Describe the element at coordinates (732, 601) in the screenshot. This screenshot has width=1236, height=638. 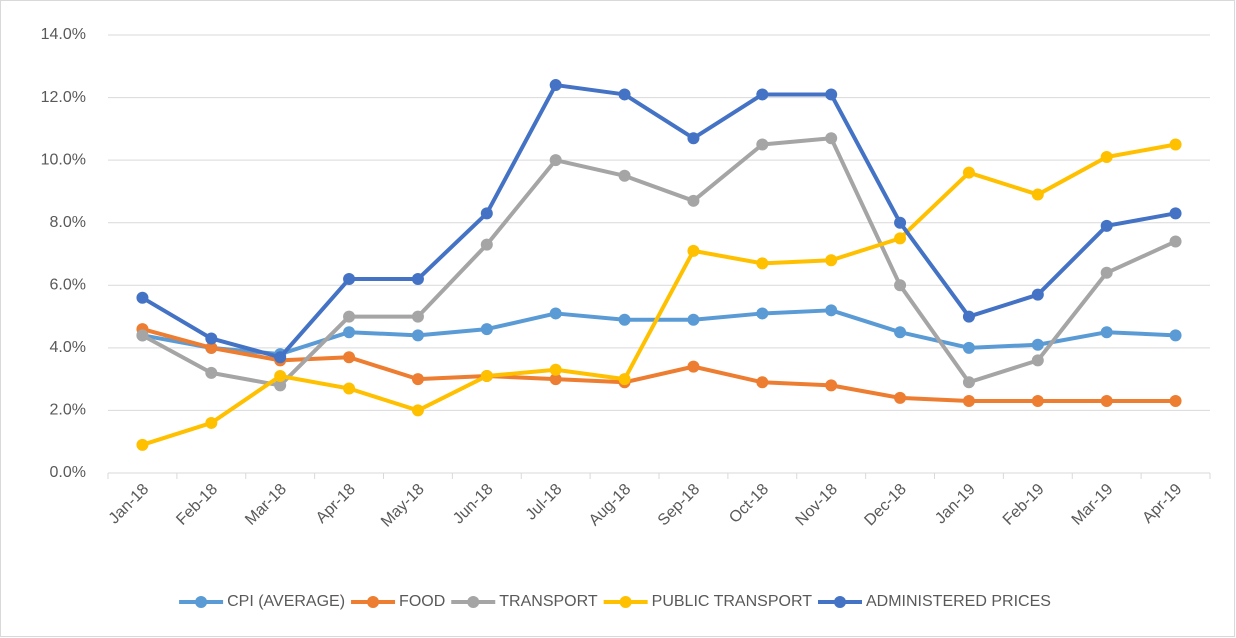
I see `legend-label: PUBLIC TRANSPORT` at that location.